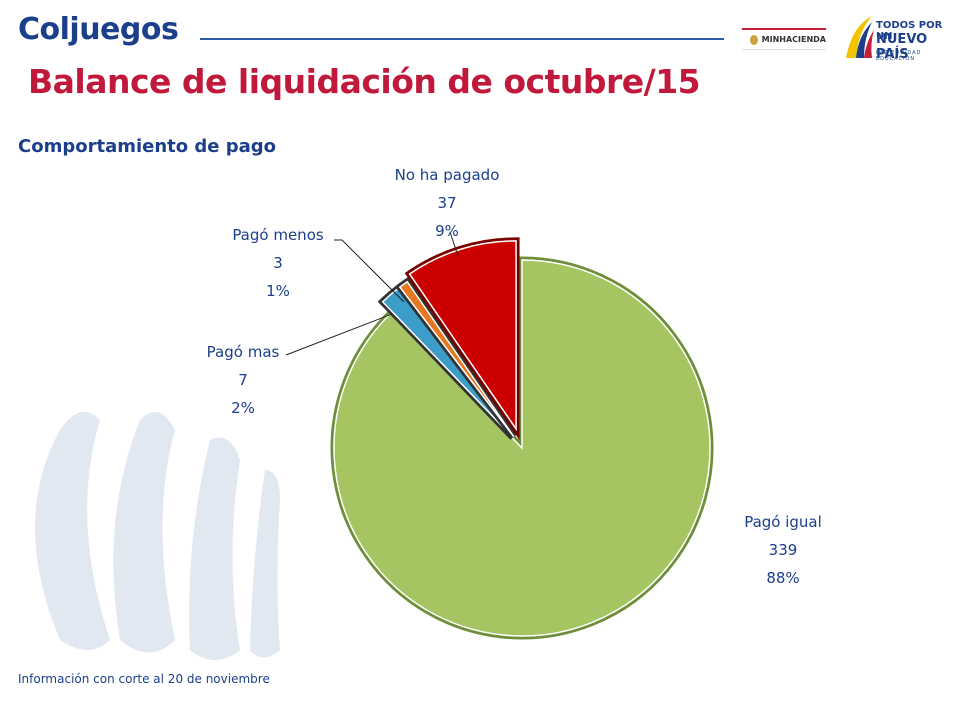 The height and width of the screenshot is (720, 960). Describe the element at coordinates (144, 679) in the screenshot. I see `footer-note: Información con corte al 20 de noviembre` at that location.